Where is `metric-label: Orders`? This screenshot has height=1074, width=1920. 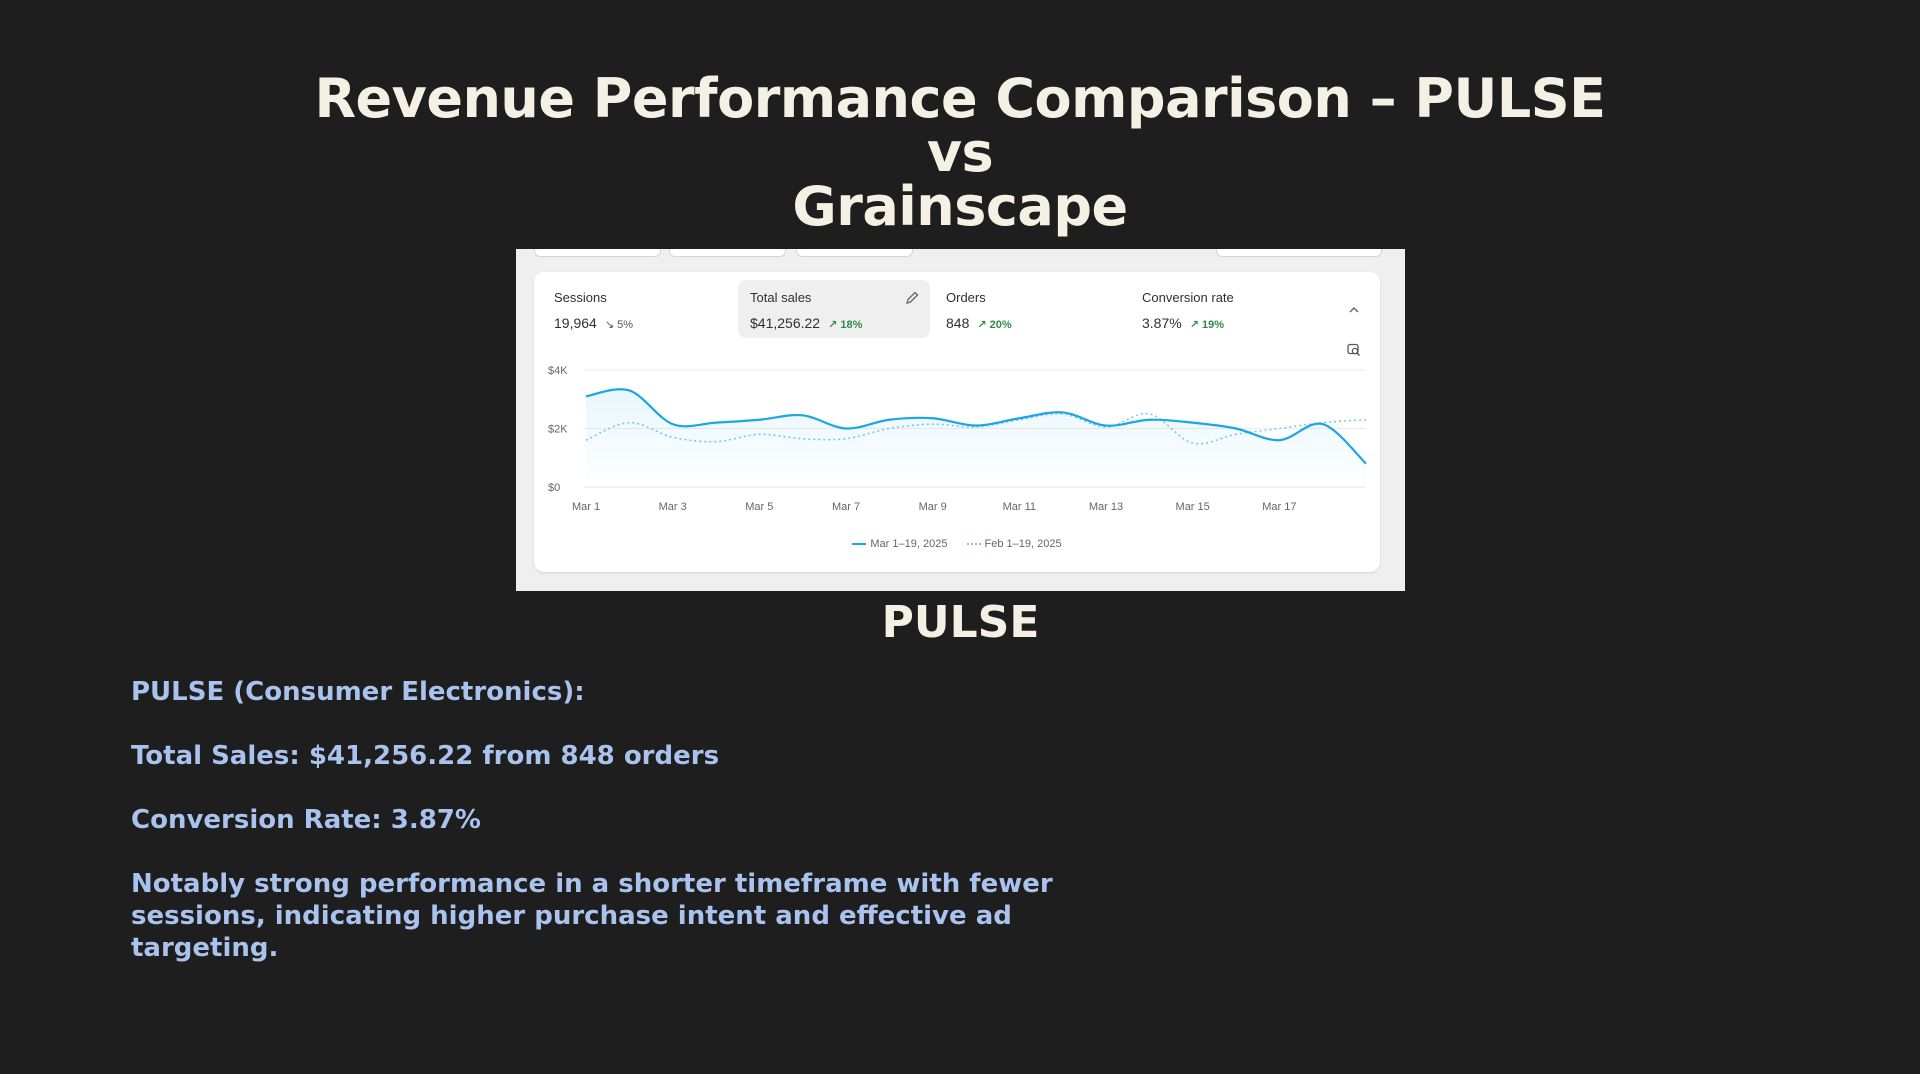 metric-label: Orders is located at coordinates (966, 297).